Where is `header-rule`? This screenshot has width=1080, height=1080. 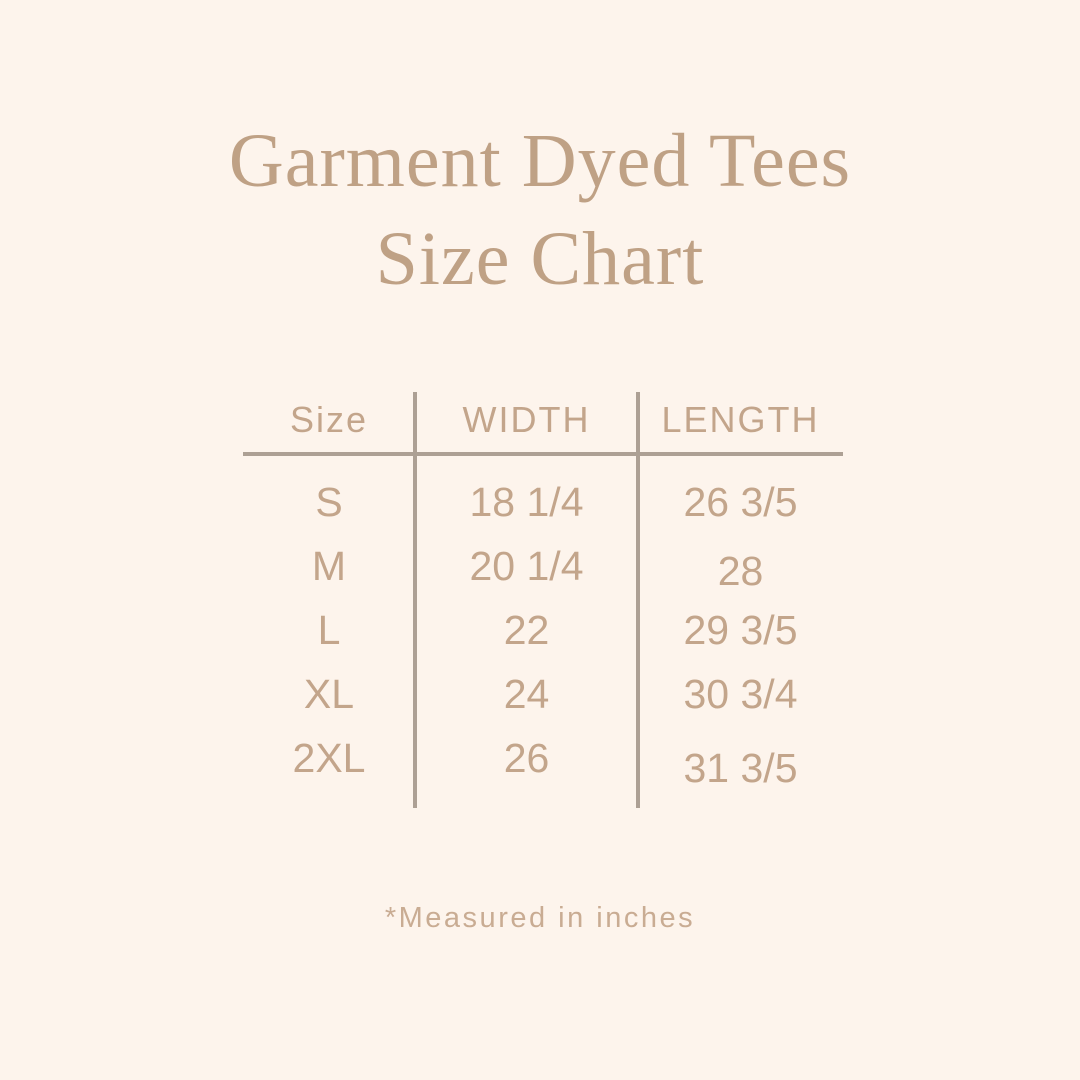
header-rule is located at coordinates (543, 454).